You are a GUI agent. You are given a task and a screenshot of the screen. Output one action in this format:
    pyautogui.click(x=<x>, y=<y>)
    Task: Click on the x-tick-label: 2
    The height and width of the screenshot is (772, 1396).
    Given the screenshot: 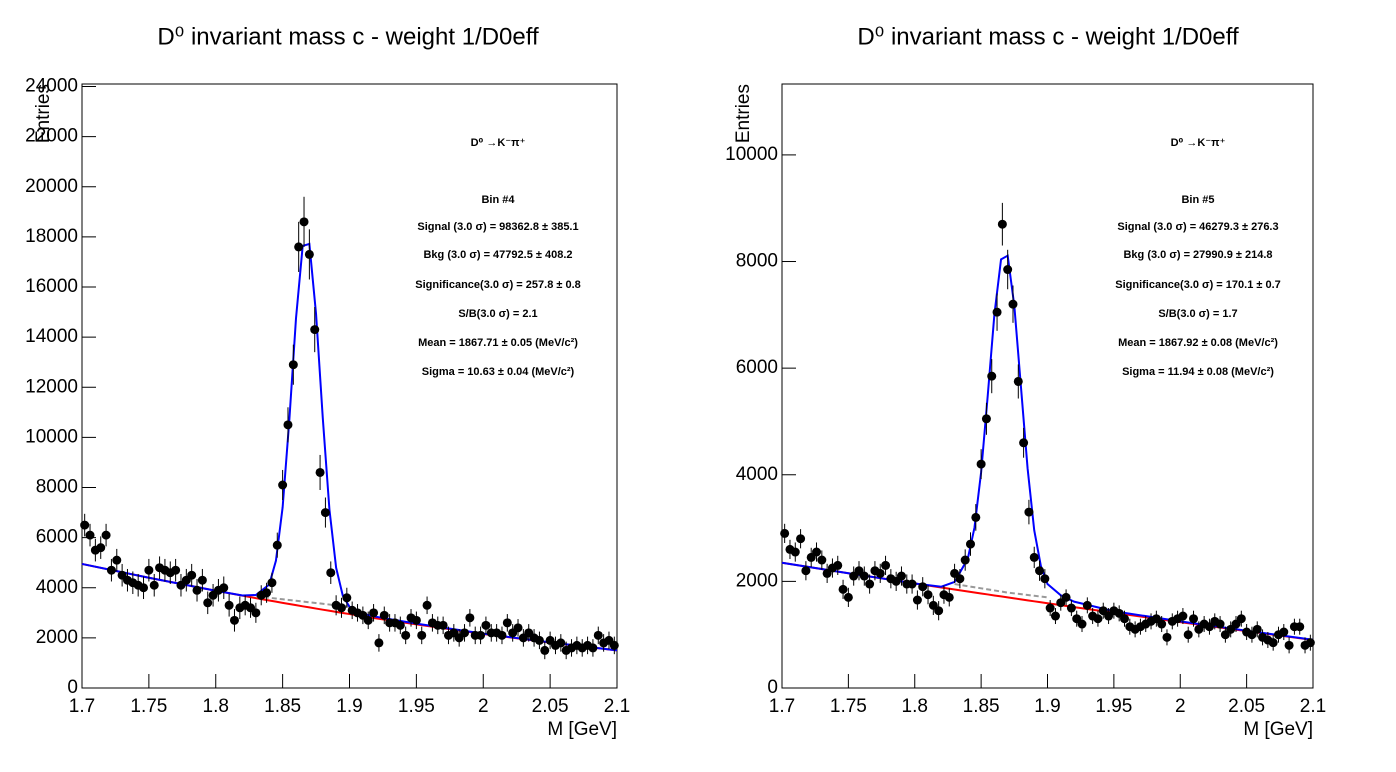 What is the action you would take?
    pyautogui.click(x=1180, y=706)
    